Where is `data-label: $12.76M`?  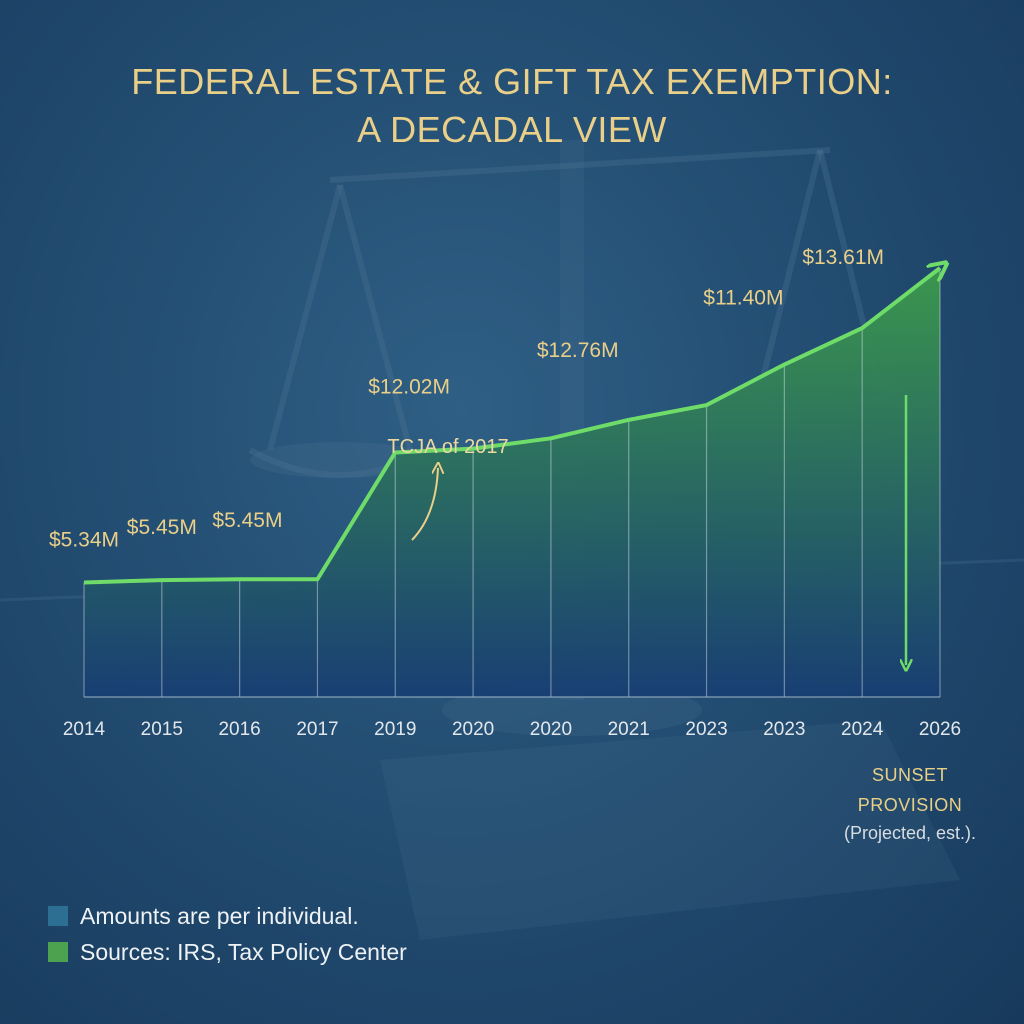
data-label: $12.76M is located at coordinates (578, 350).